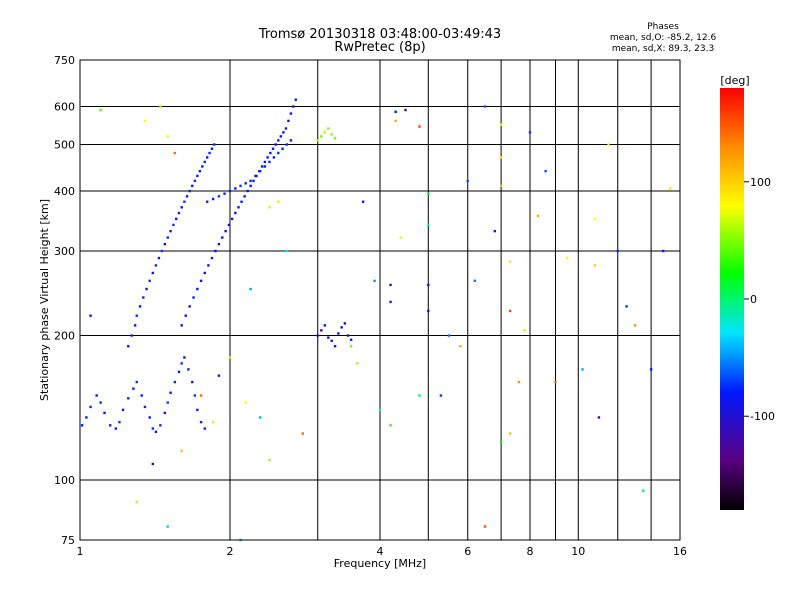 The image size is (800, 600). Describe the element at coordinates (64, 107) in the screenshot. I see `y-tick-label: 600` at that location.